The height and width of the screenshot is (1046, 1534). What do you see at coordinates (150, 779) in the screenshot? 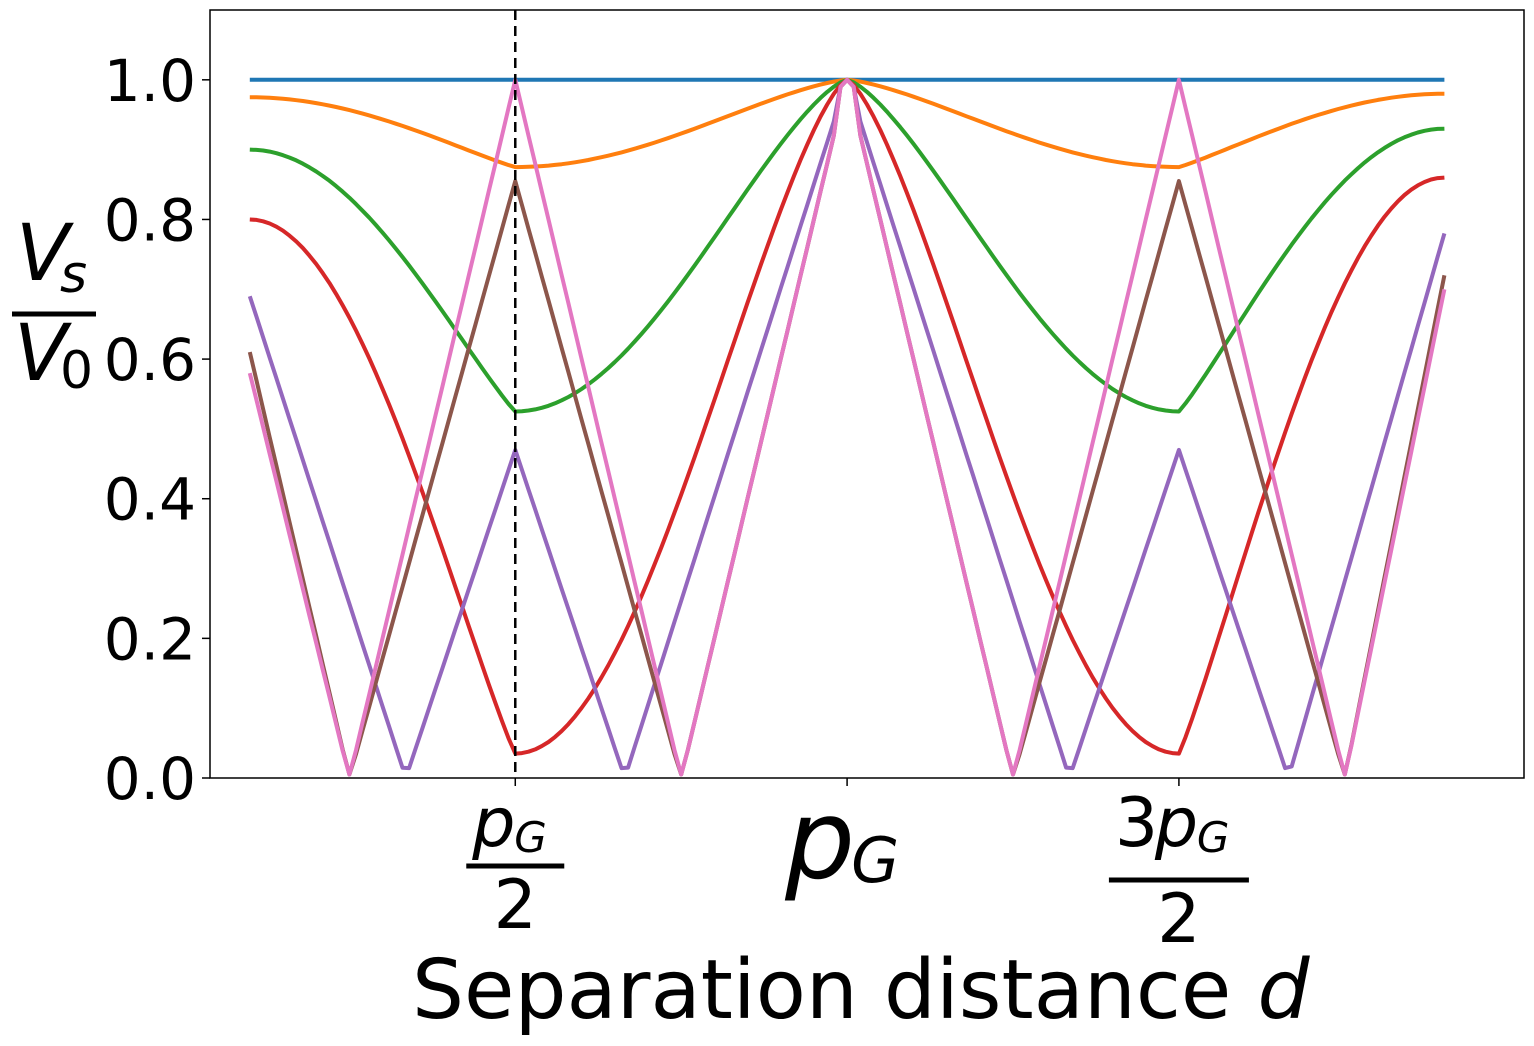
I see `y-tick-label: 0.0` at bounding box center [150, 779].